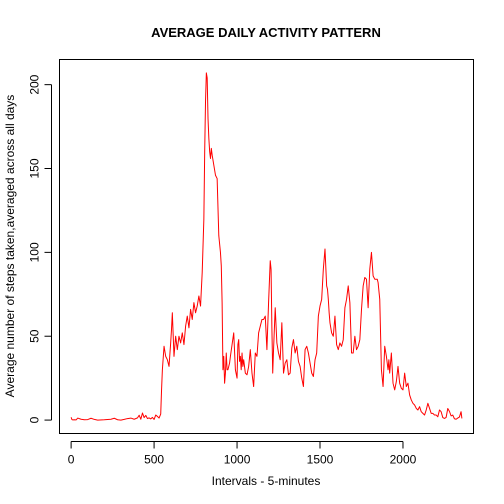 This screenshot has width=504, height=504. What do you see at coordinates (71, 460) in the screenshot?
I see `x-tick-label: 0` at bounding box center [71, 460].